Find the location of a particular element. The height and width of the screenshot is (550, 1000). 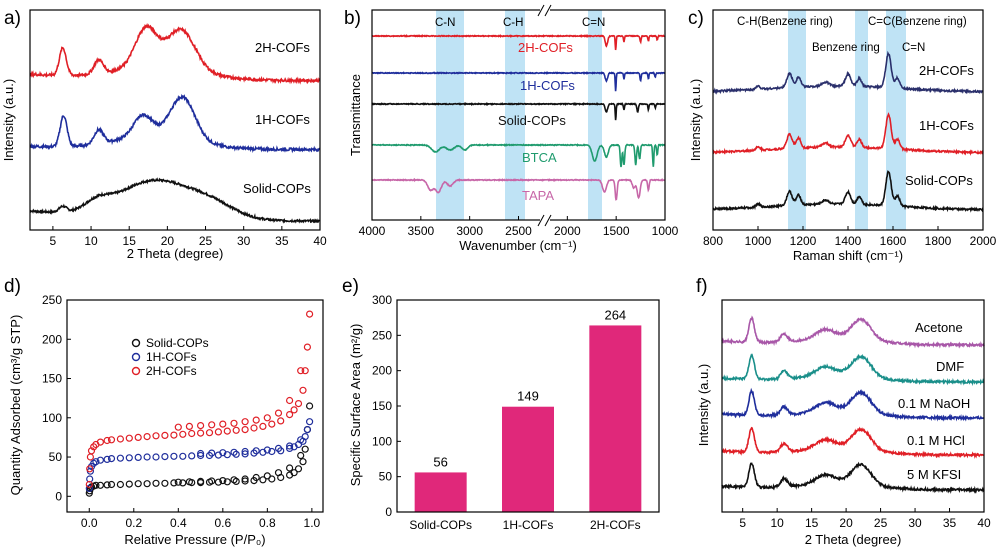

panel-a-xtick: 40 is located at coordinates (320, 241).